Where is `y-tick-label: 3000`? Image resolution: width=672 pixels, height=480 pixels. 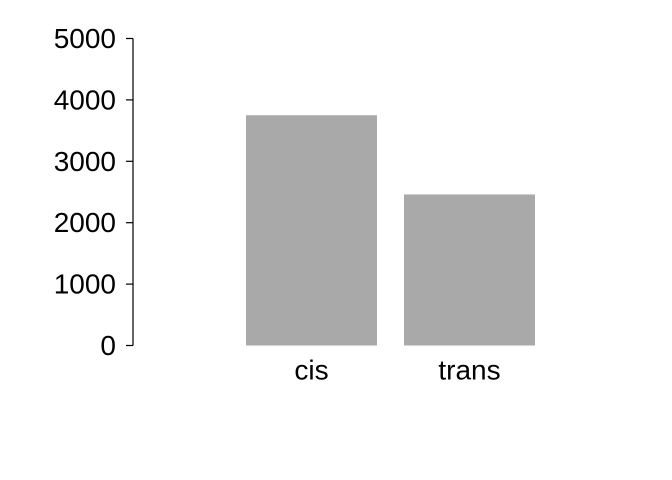 y-tick-label: 3000 is located at coordinates (85, 161).